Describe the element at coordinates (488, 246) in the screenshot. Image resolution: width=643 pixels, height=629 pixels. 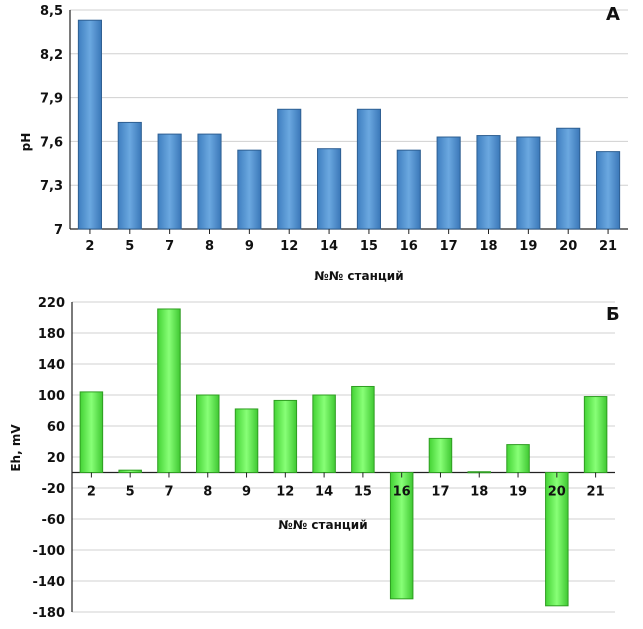
I see `x-tick-label-ph: 18` at that location.